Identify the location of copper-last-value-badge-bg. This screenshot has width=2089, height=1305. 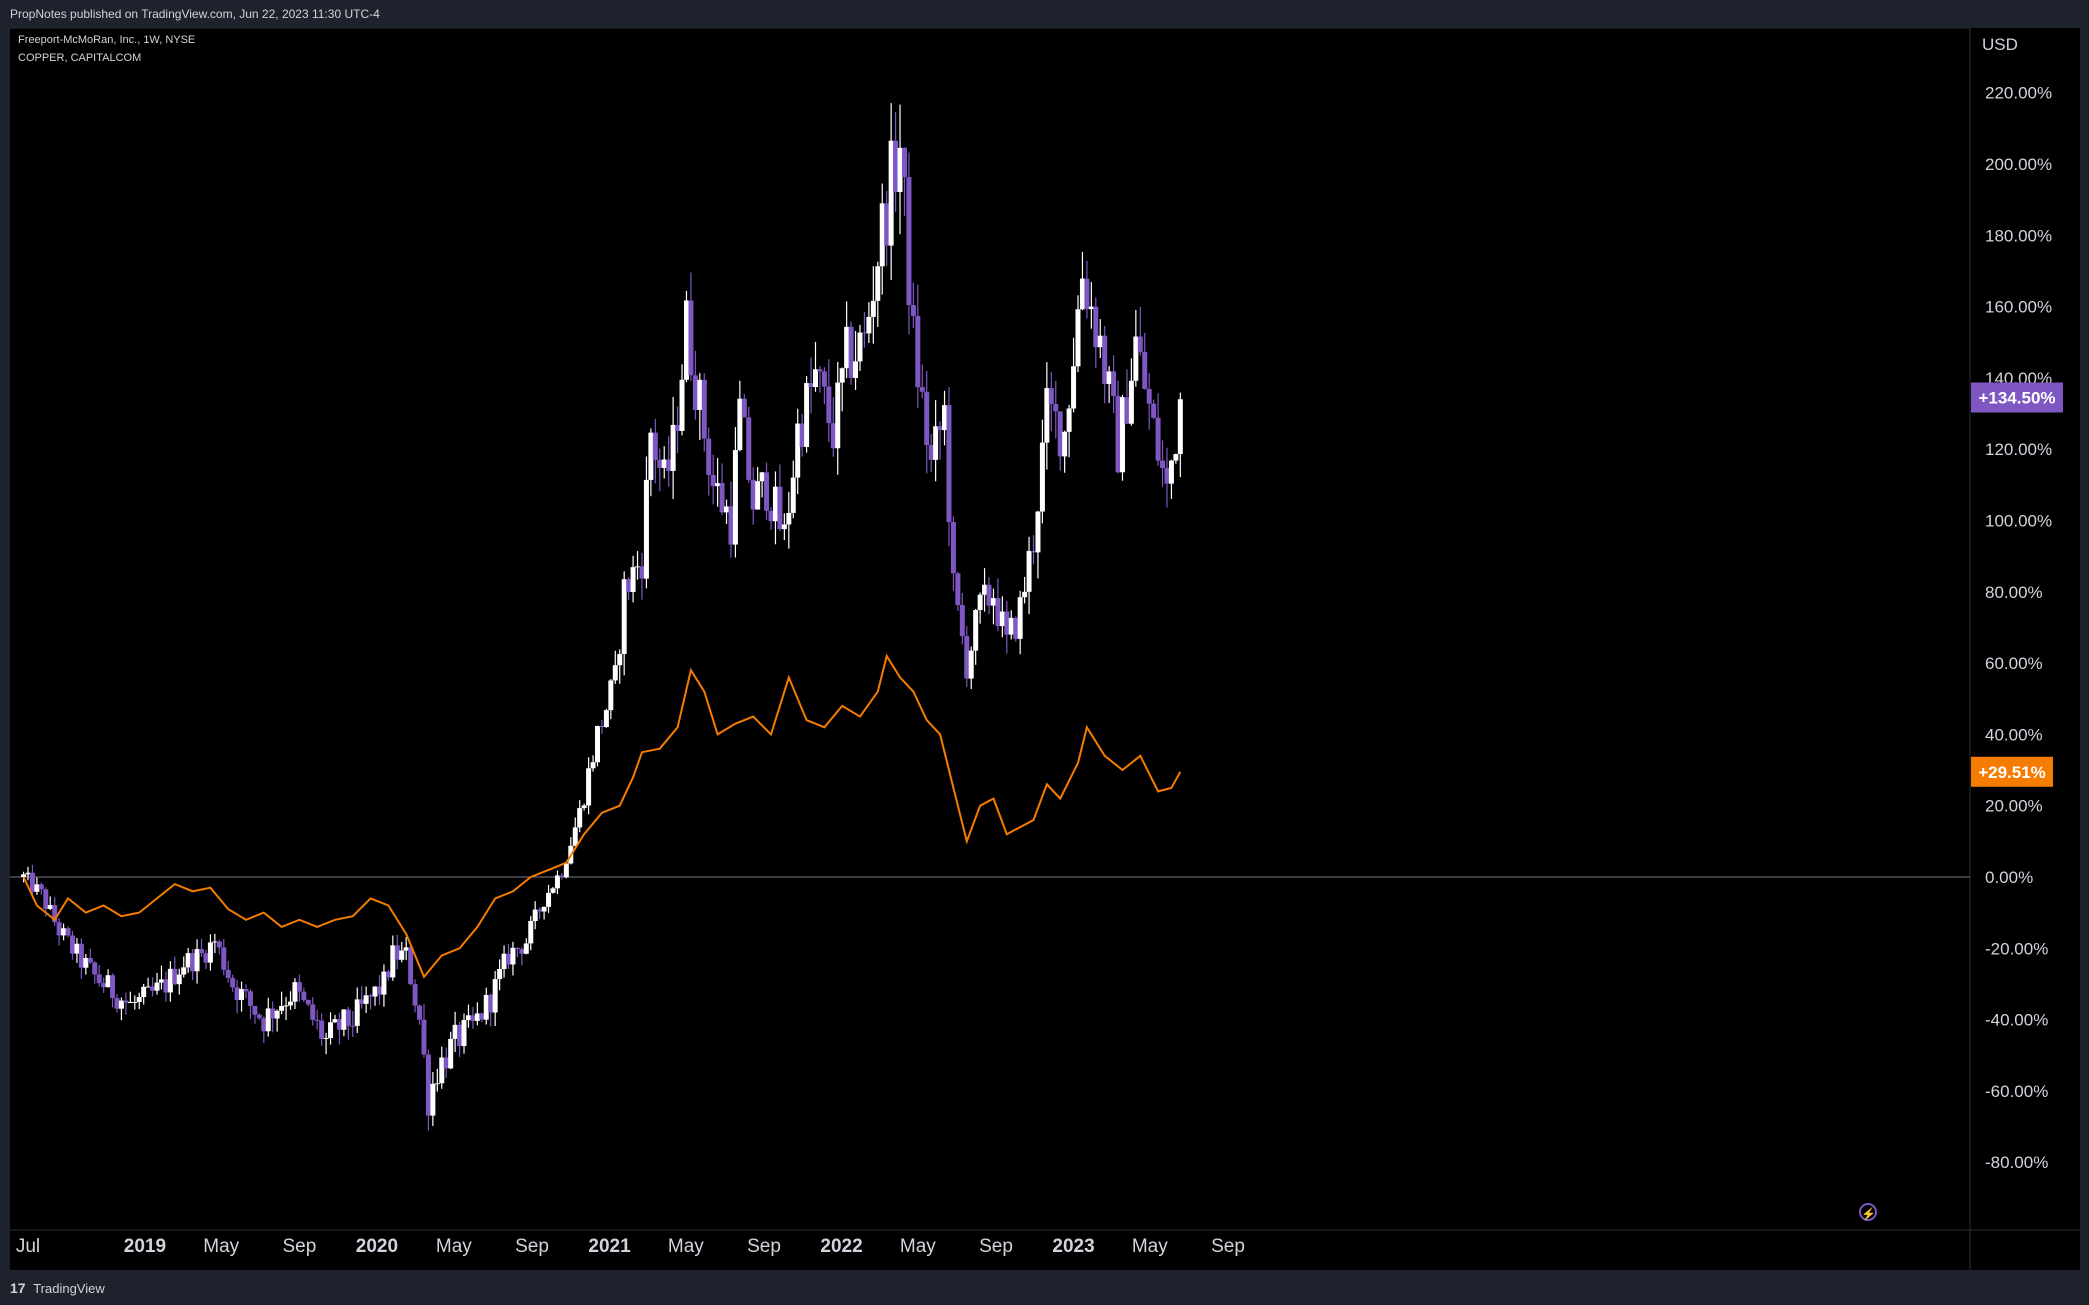
(2012, 771).